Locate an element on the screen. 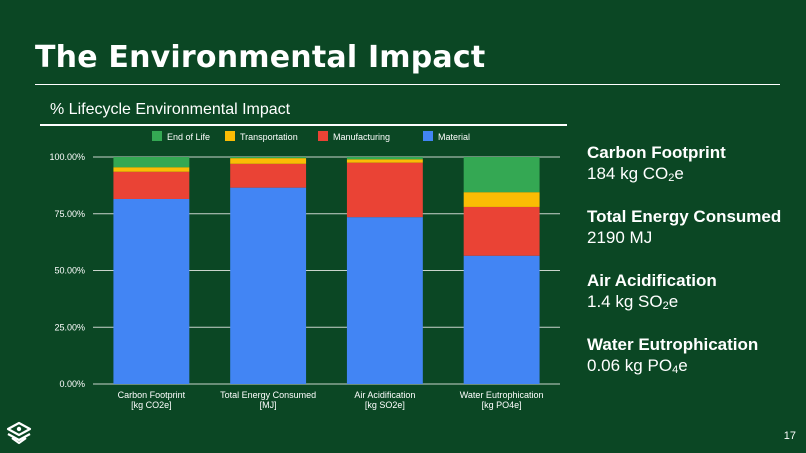 This screenshot has height=453, width=806. metric-total-energy: Total Energy Consumed 2190 MJ is located at coordinates (692, 238).